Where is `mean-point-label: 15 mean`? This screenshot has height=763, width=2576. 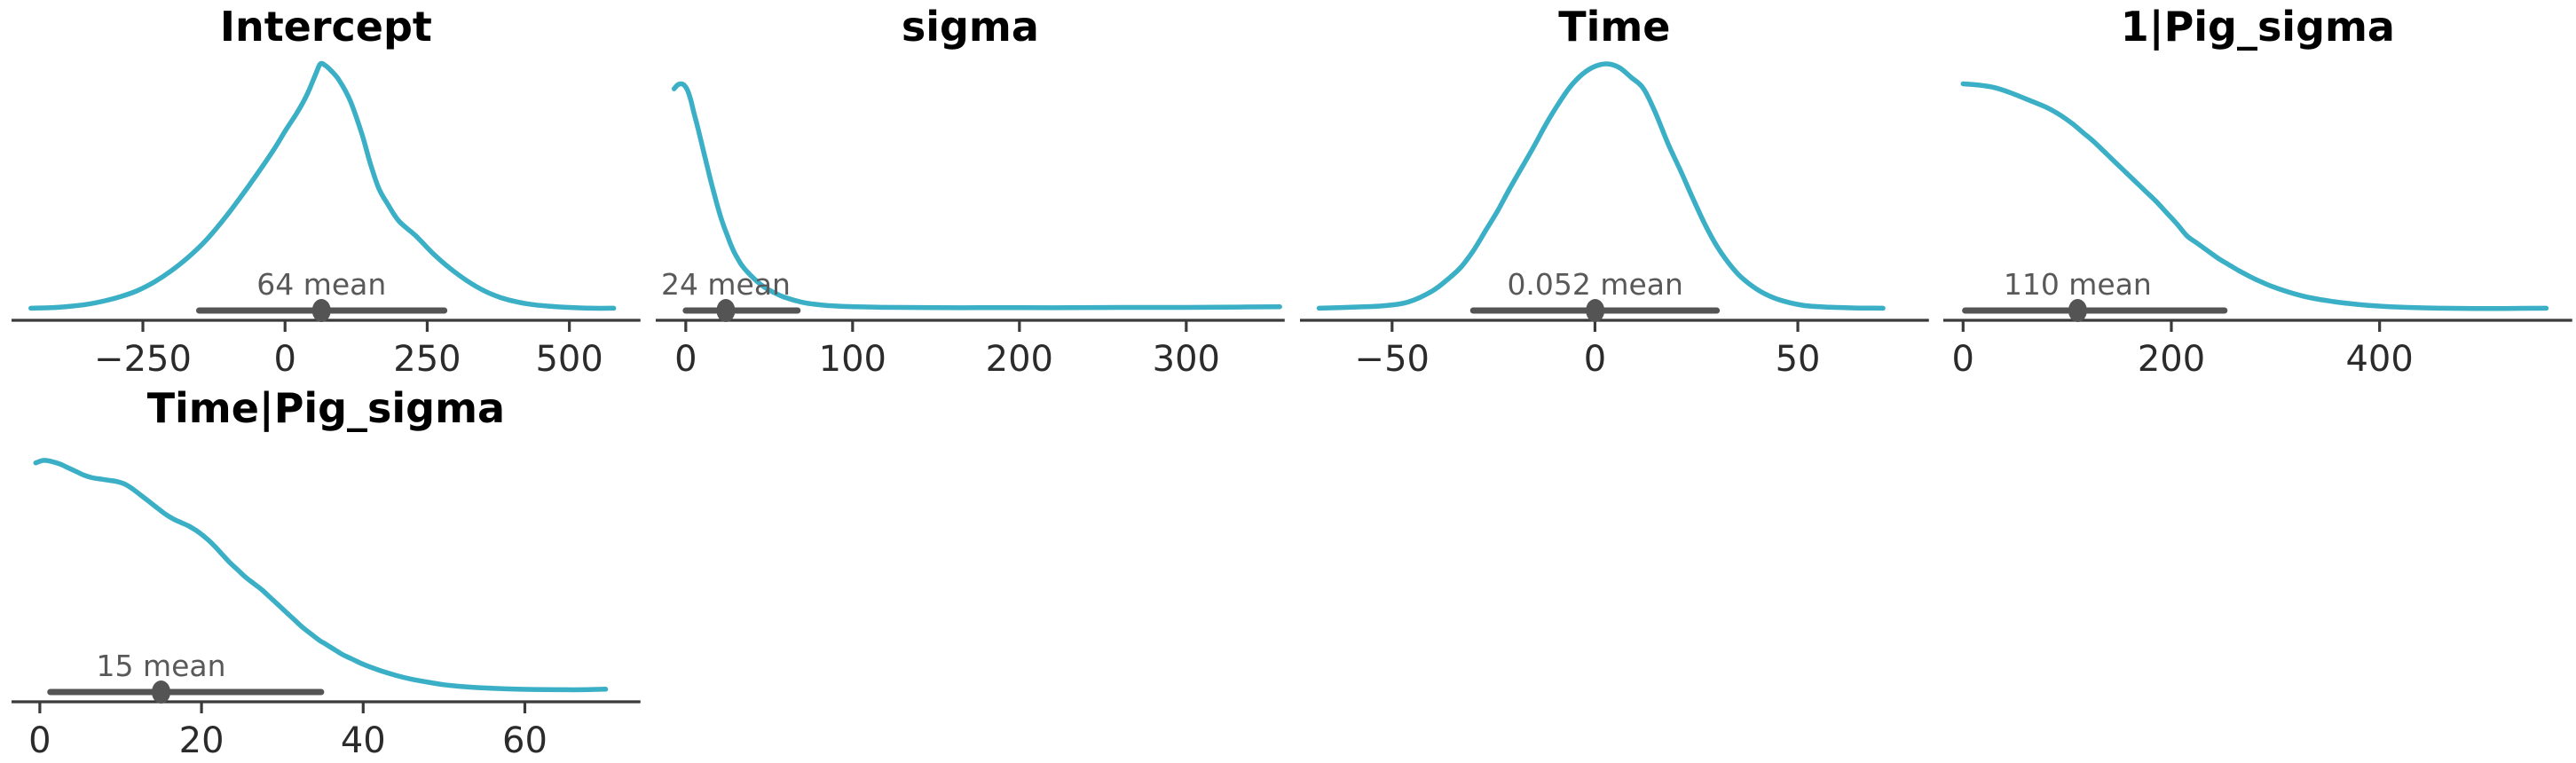 mean-point-label: 15 mean is located at coordinates (161, 666).